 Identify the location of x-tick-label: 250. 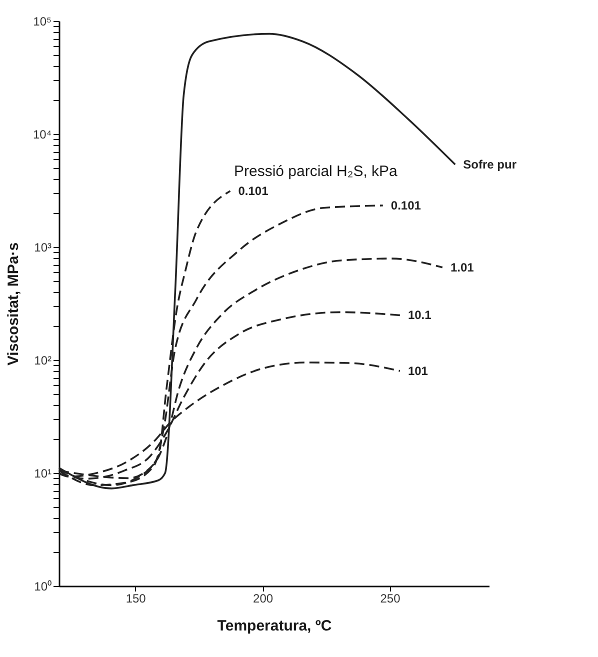
(390, 599).